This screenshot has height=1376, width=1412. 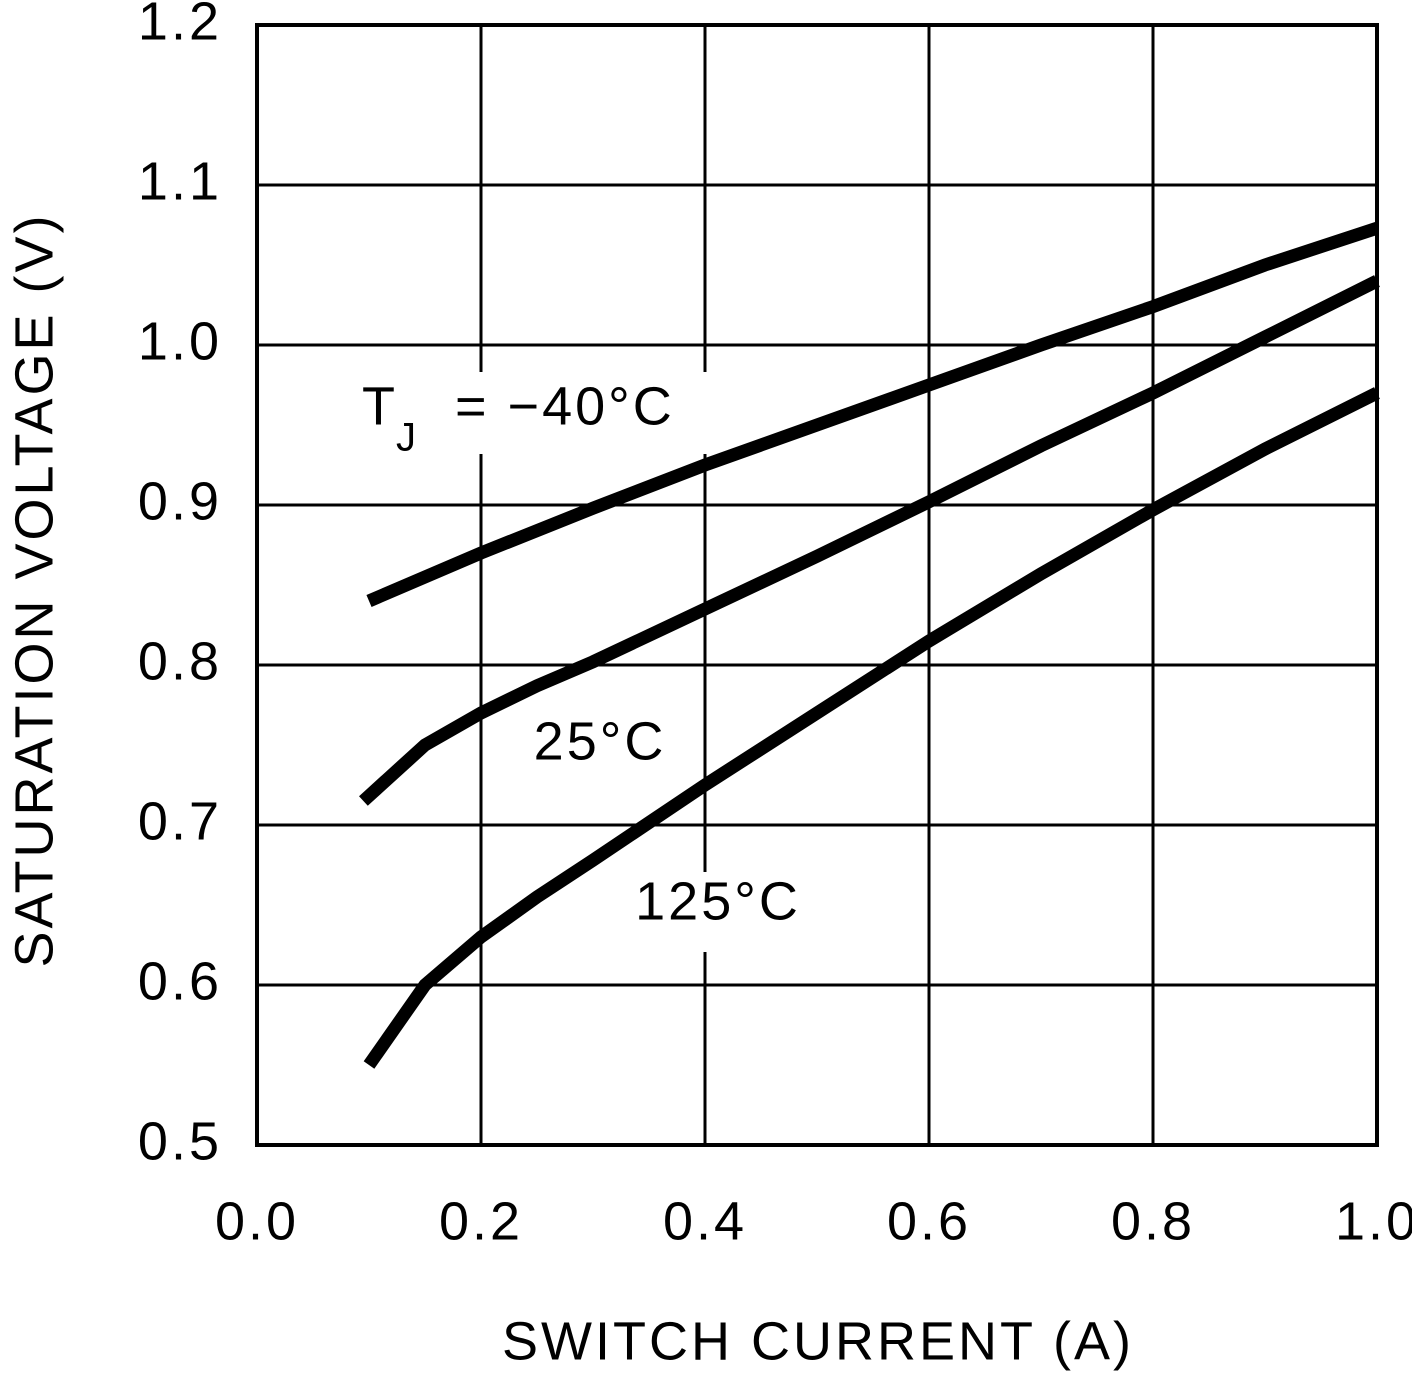 What do you see at coordinates (180, 25) in the screenshot?
I see `y-tick-label: 1.2` at bounding box center [180, 25].